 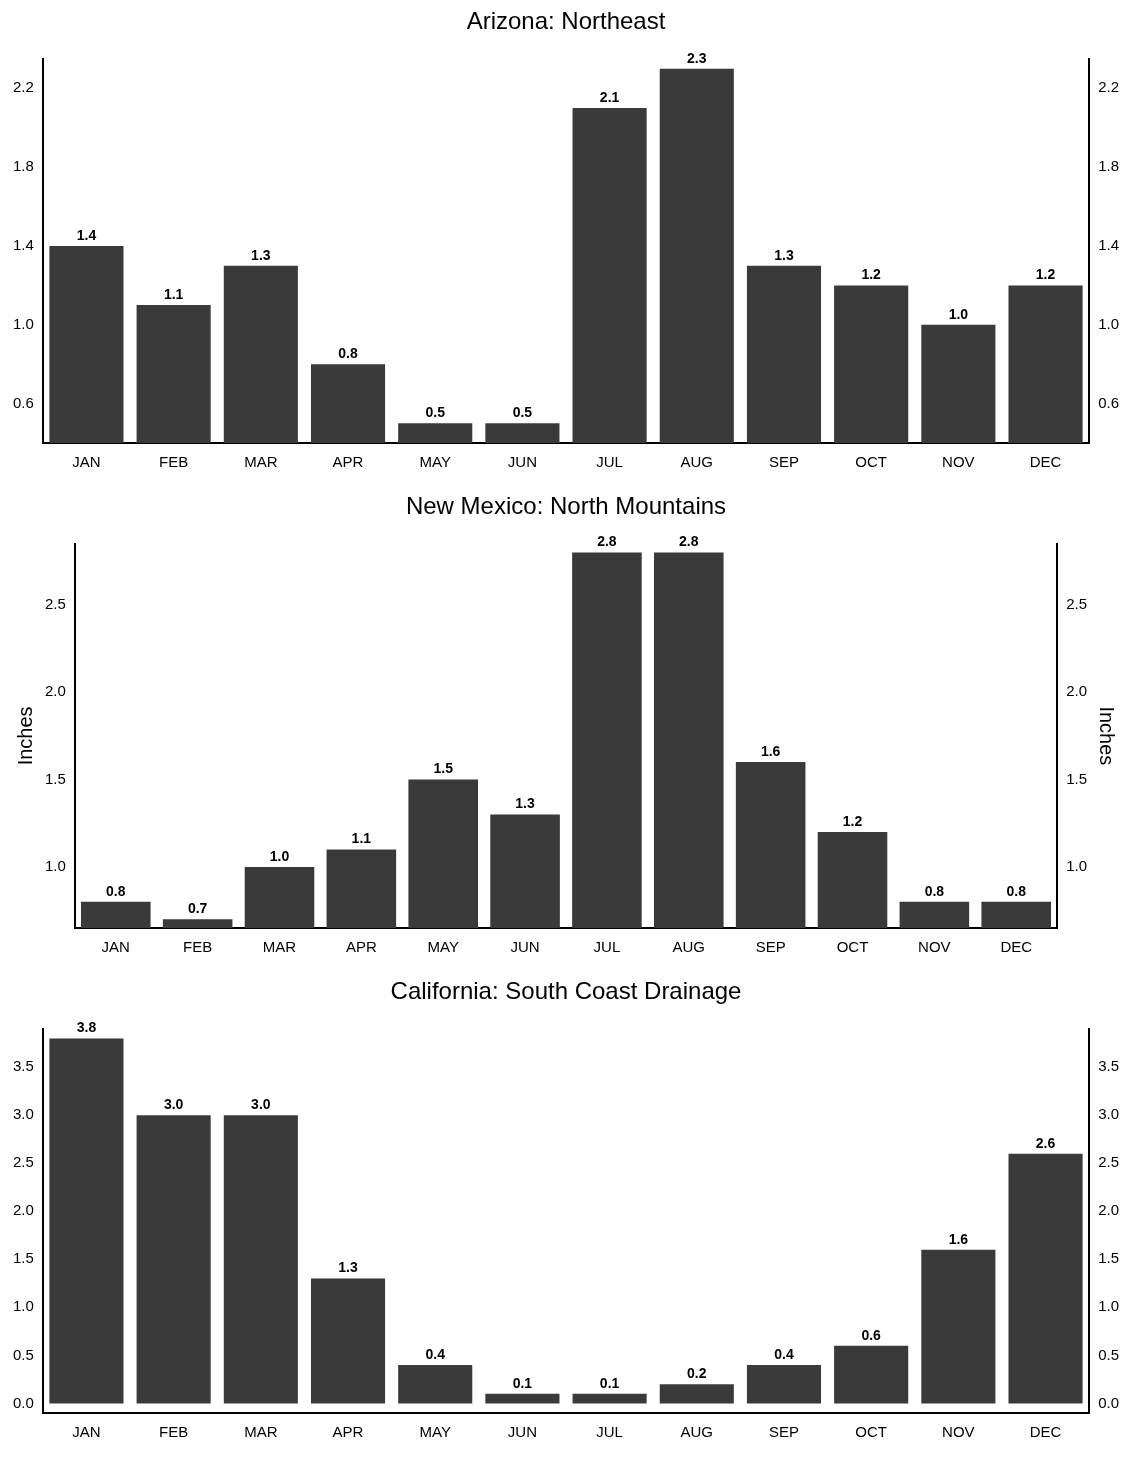 I want to click on data-label: 0.2, so click(x=697, y=1373).